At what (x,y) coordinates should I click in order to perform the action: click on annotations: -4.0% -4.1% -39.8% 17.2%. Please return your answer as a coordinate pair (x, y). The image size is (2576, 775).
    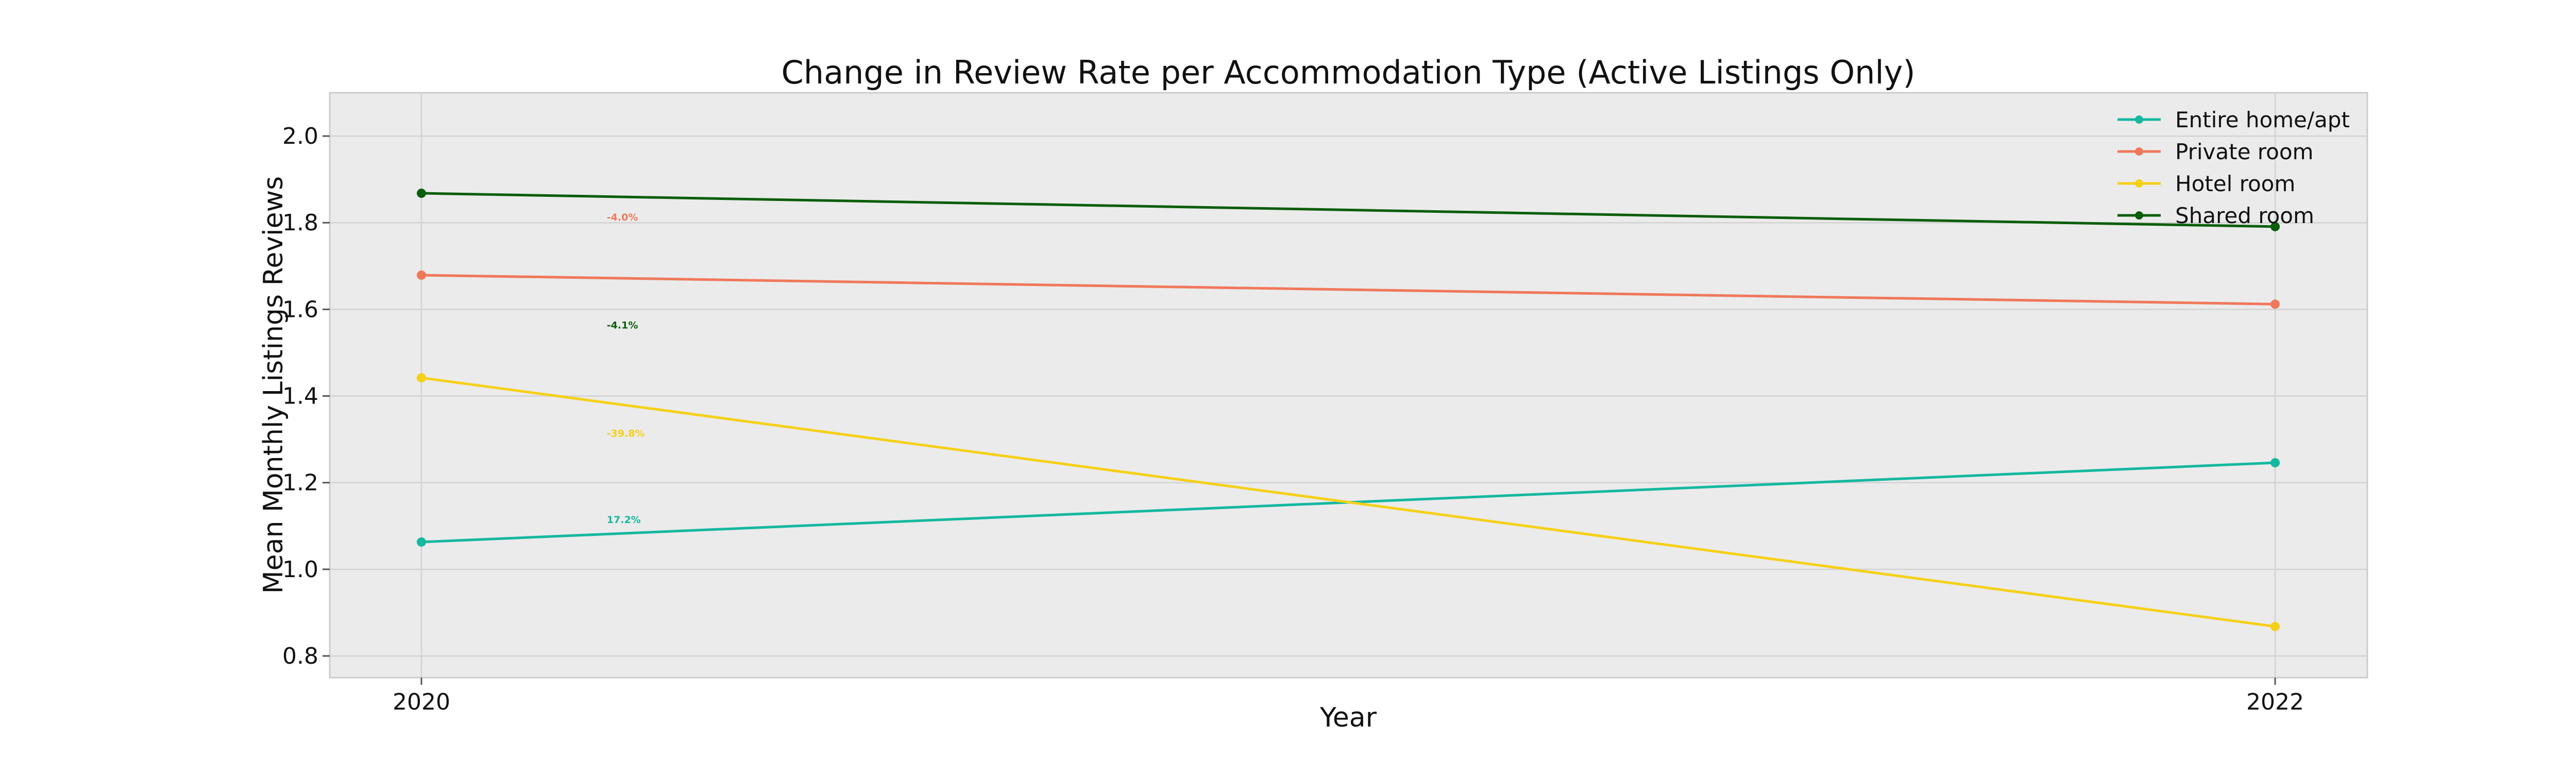
    Looking at the image, I should click on (626, 369).